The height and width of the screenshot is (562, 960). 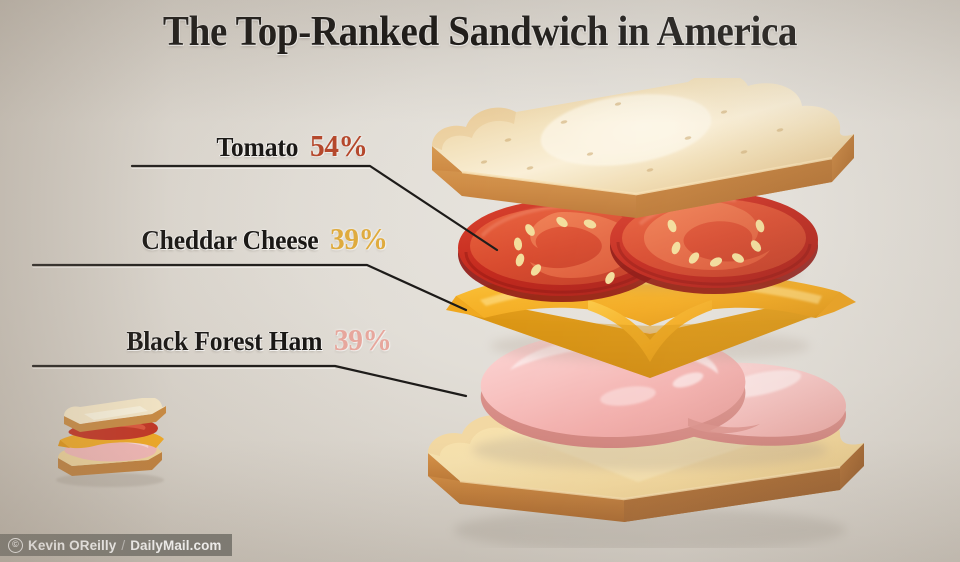 What do you see at coordinates (480, 32) in the screenshot?
I see `page-title: The Top-Ranked Sandwich in America` at bounding box center [480, 32].